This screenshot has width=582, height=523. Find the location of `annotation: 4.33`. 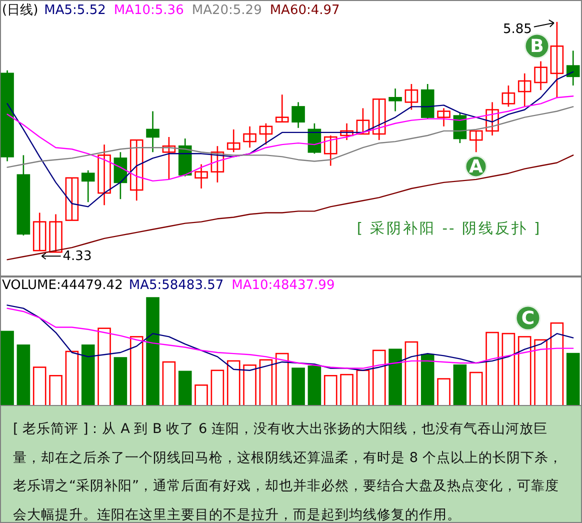

annotation: 4.33 is located at coordinates (77, 256).